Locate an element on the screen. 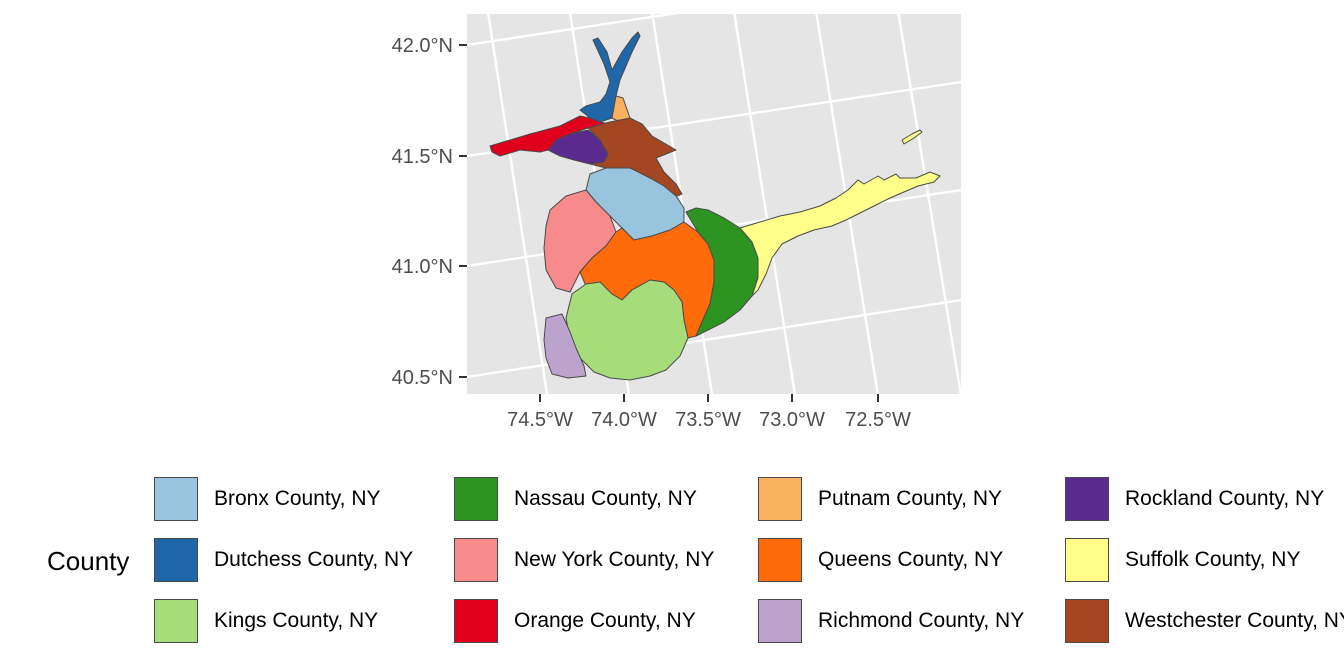  y-tick-label: 41.0°N is located at coordinates (422, 267).